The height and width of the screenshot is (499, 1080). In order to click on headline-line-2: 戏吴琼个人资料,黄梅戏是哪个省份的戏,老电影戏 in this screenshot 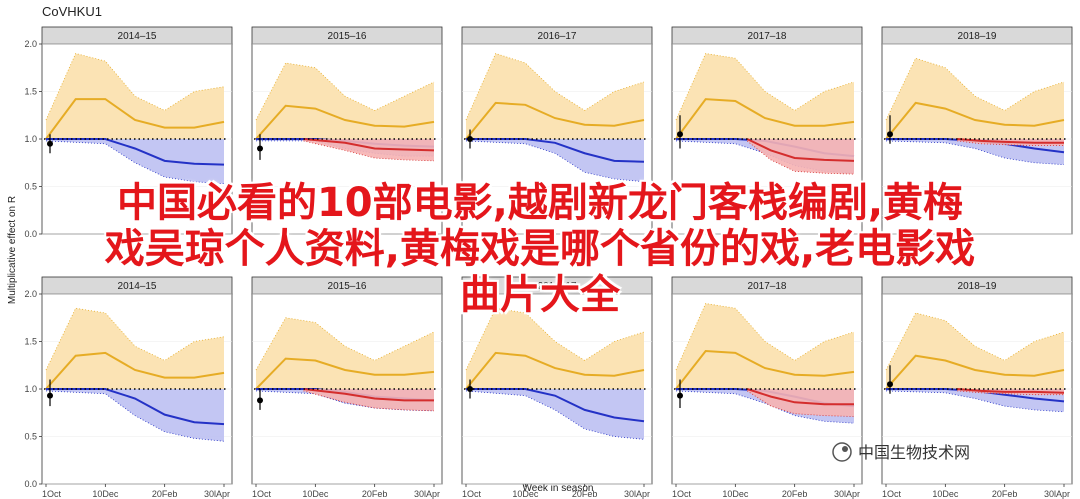, I will do `click(540, 249)`.